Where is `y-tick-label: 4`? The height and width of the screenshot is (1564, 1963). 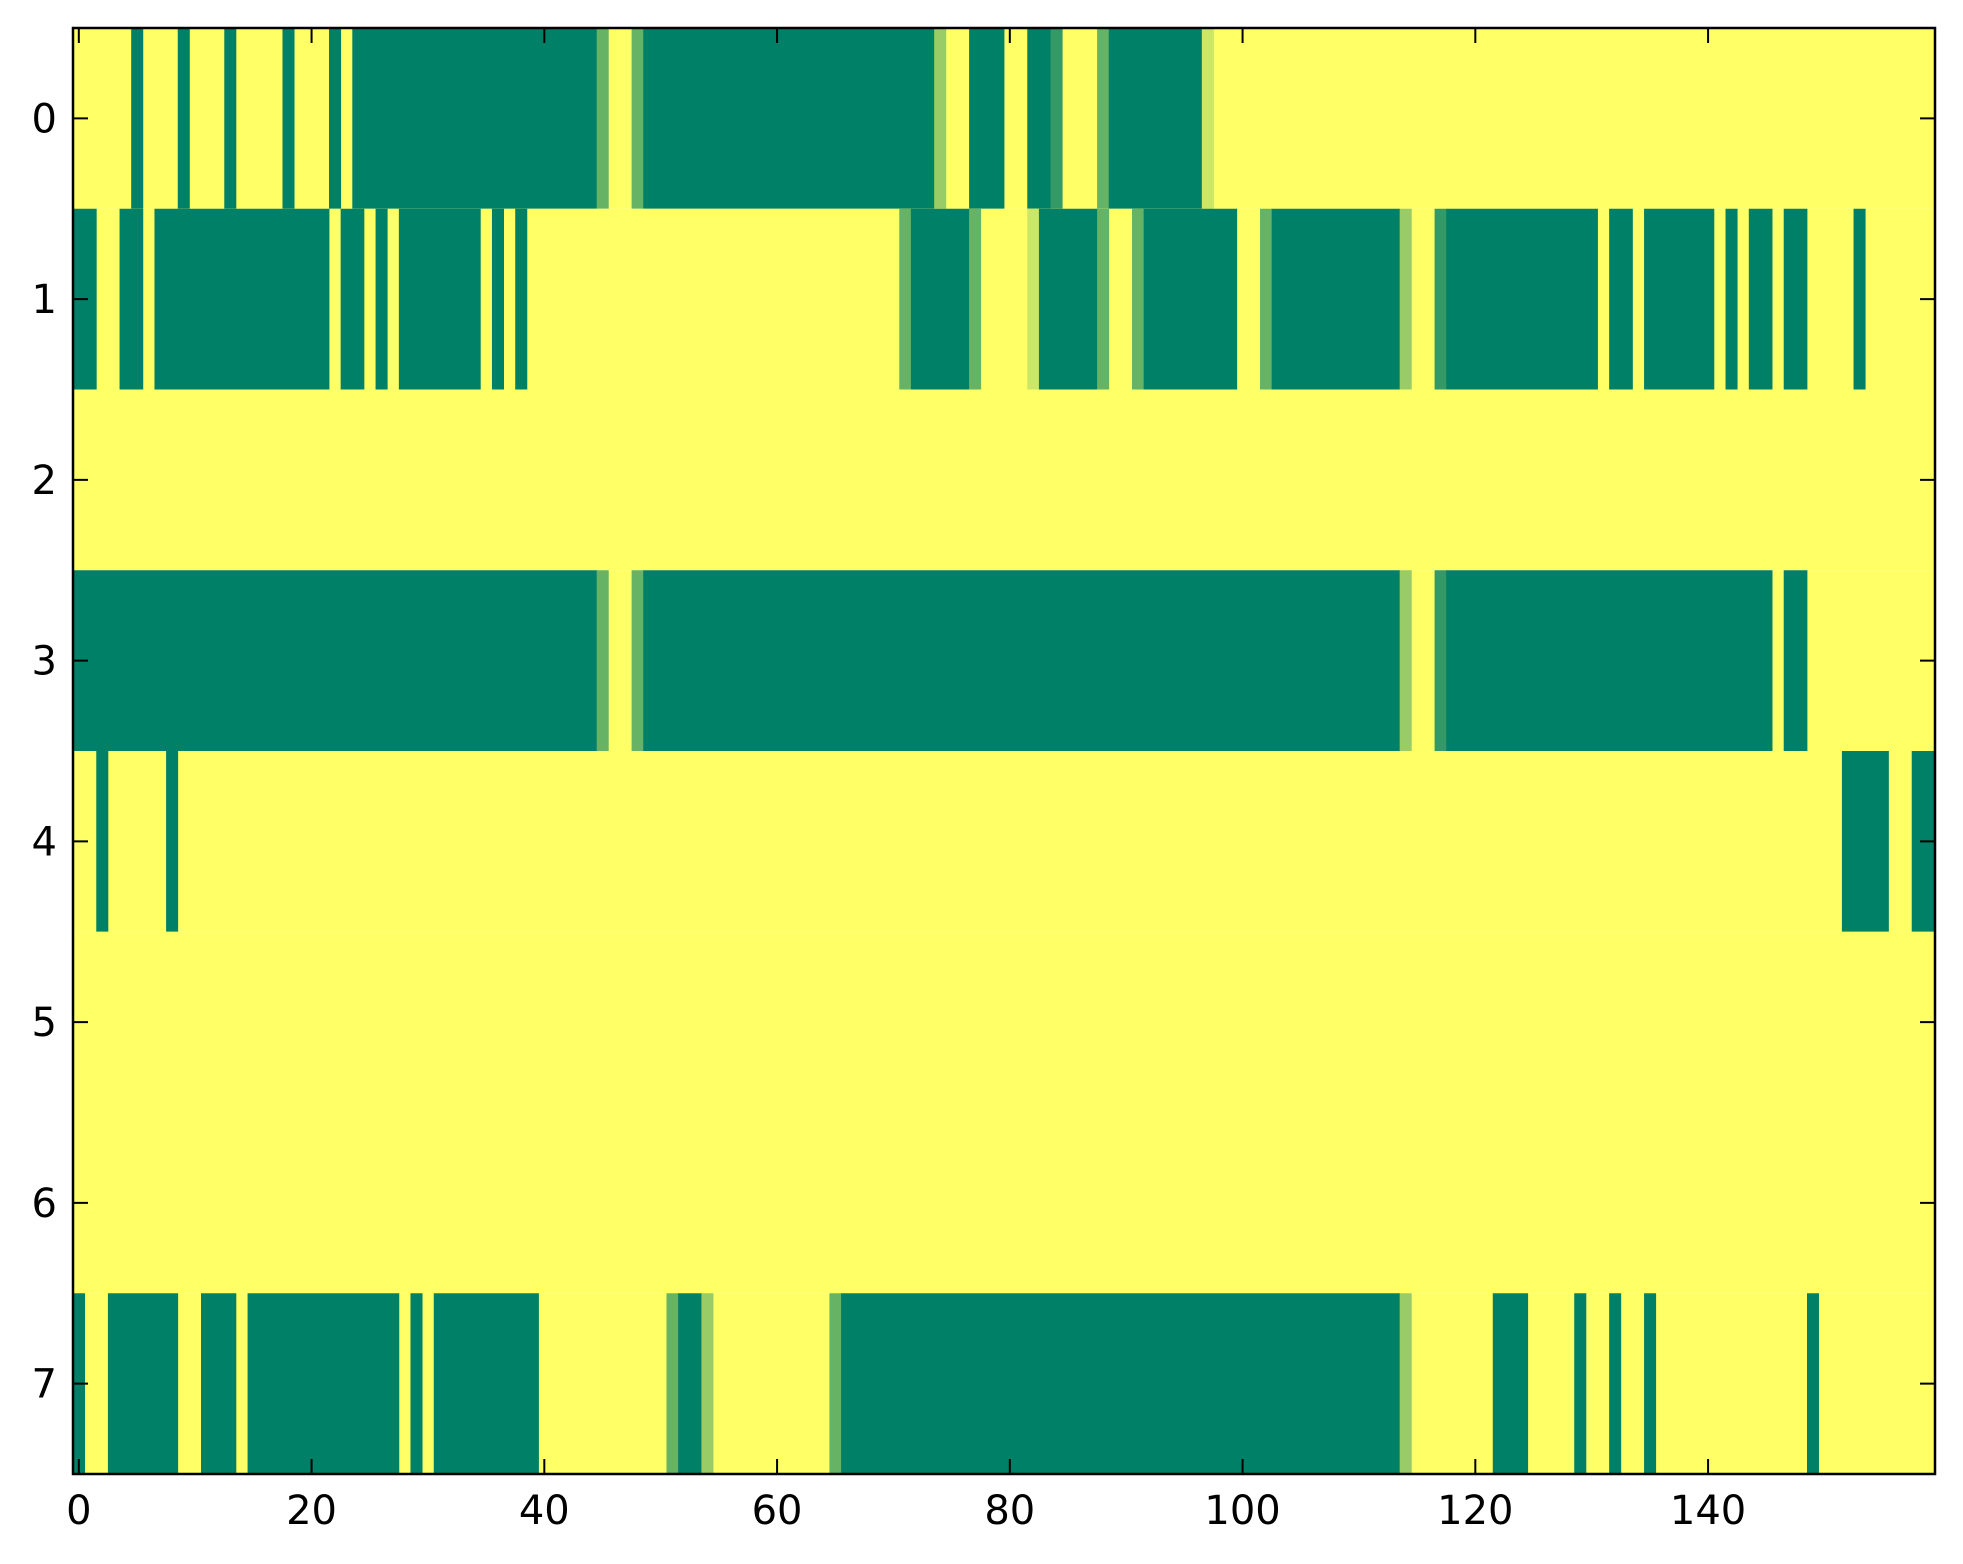 y-tick-label: 4 is located at coordinates (44, 842).